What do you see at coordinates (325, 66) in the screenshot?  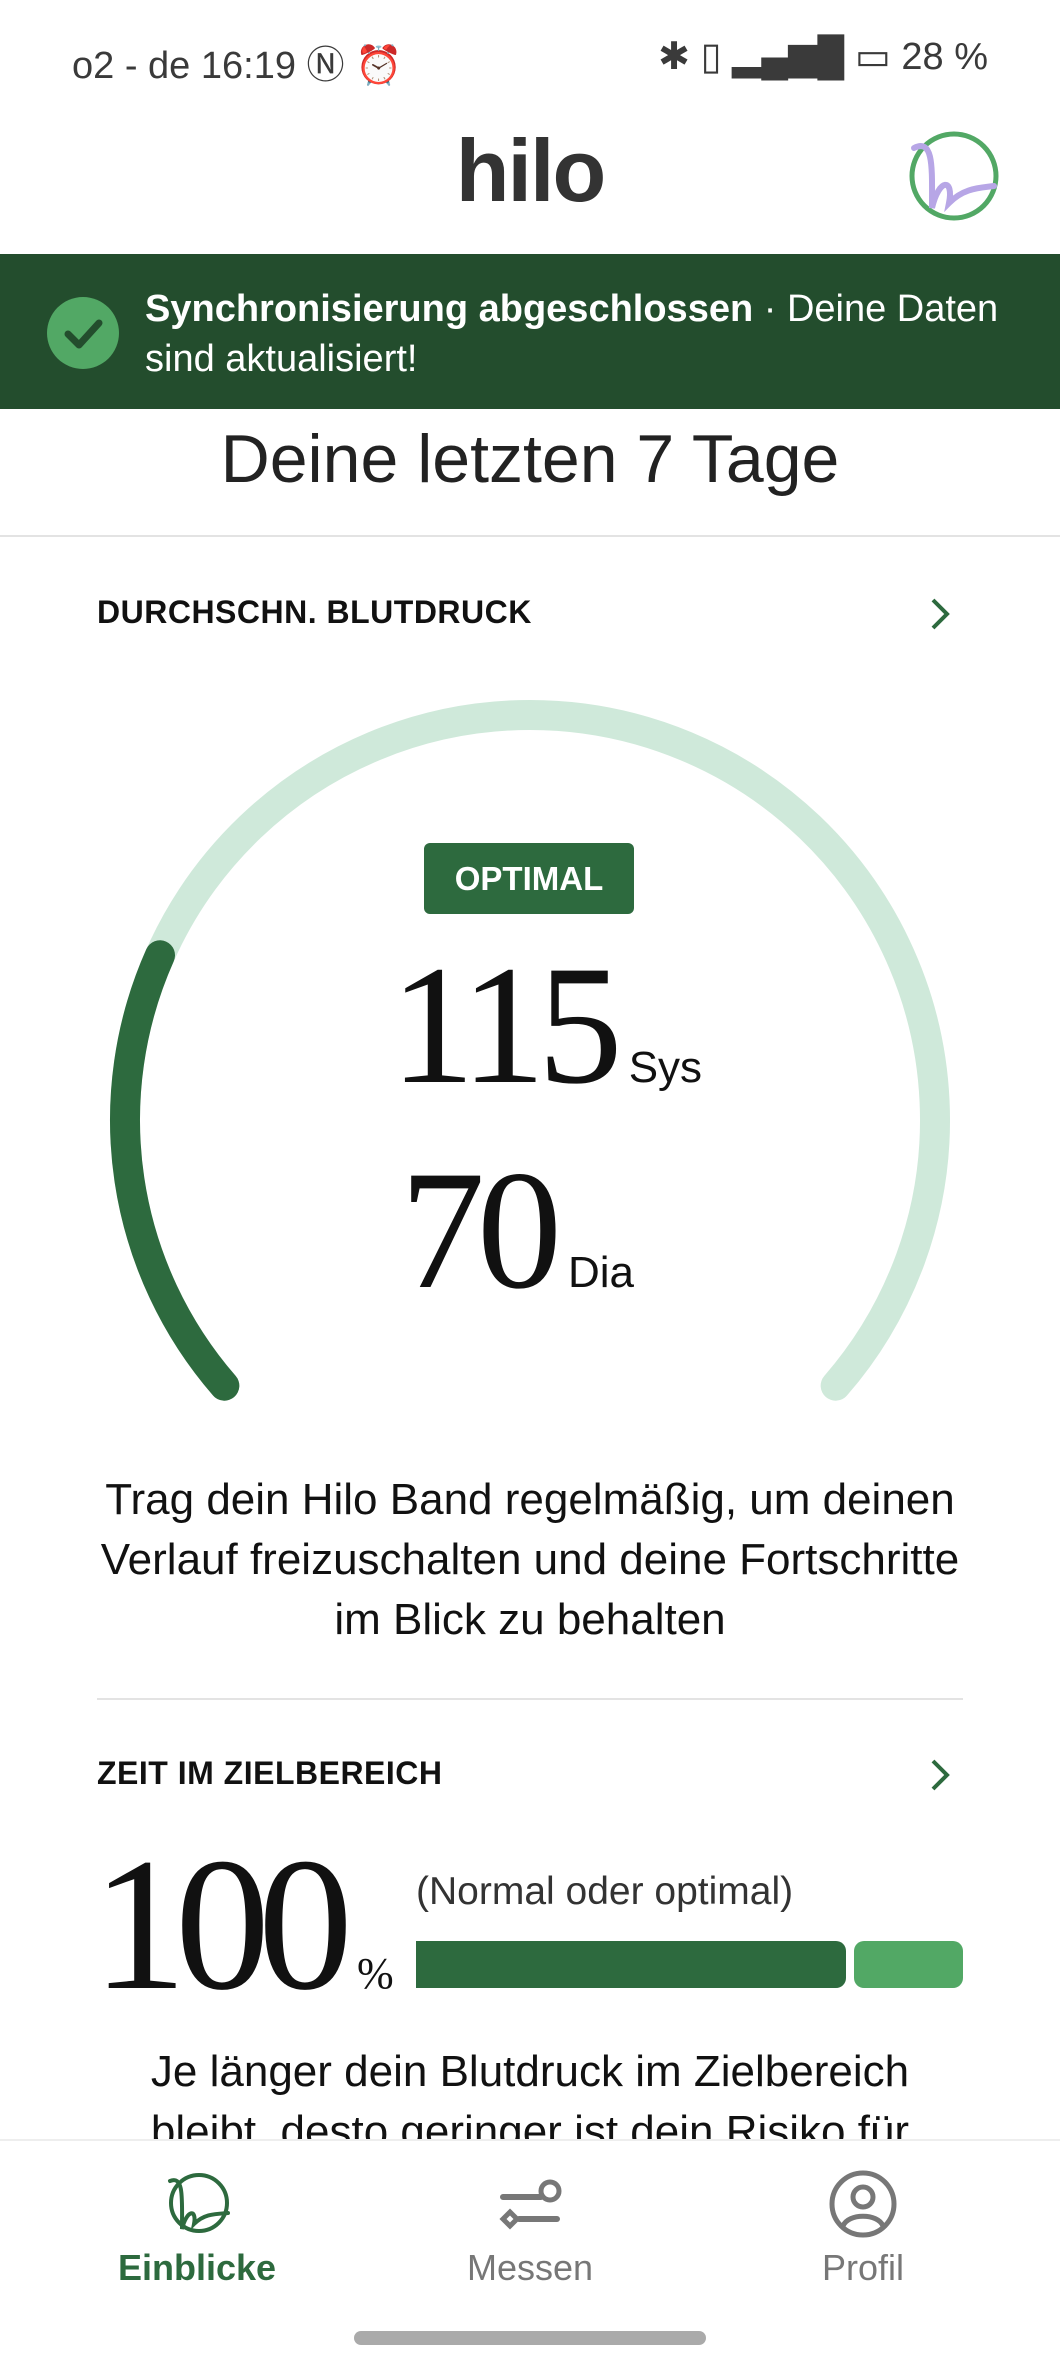 I see `nfc-icon: Ⓝ` at bounding box center [325, 66].